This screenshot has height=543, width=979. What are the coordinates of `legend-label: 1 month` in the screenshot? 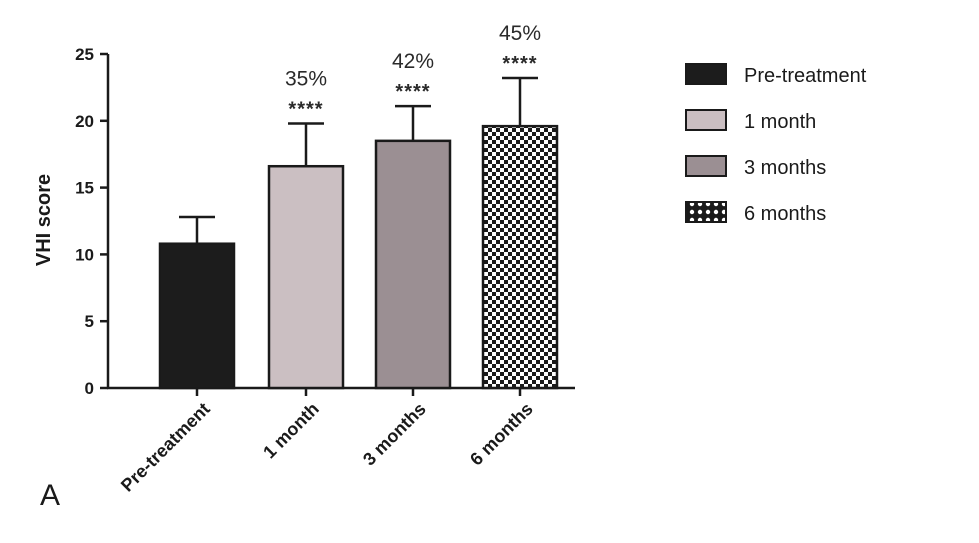 It's located at (780, 122).